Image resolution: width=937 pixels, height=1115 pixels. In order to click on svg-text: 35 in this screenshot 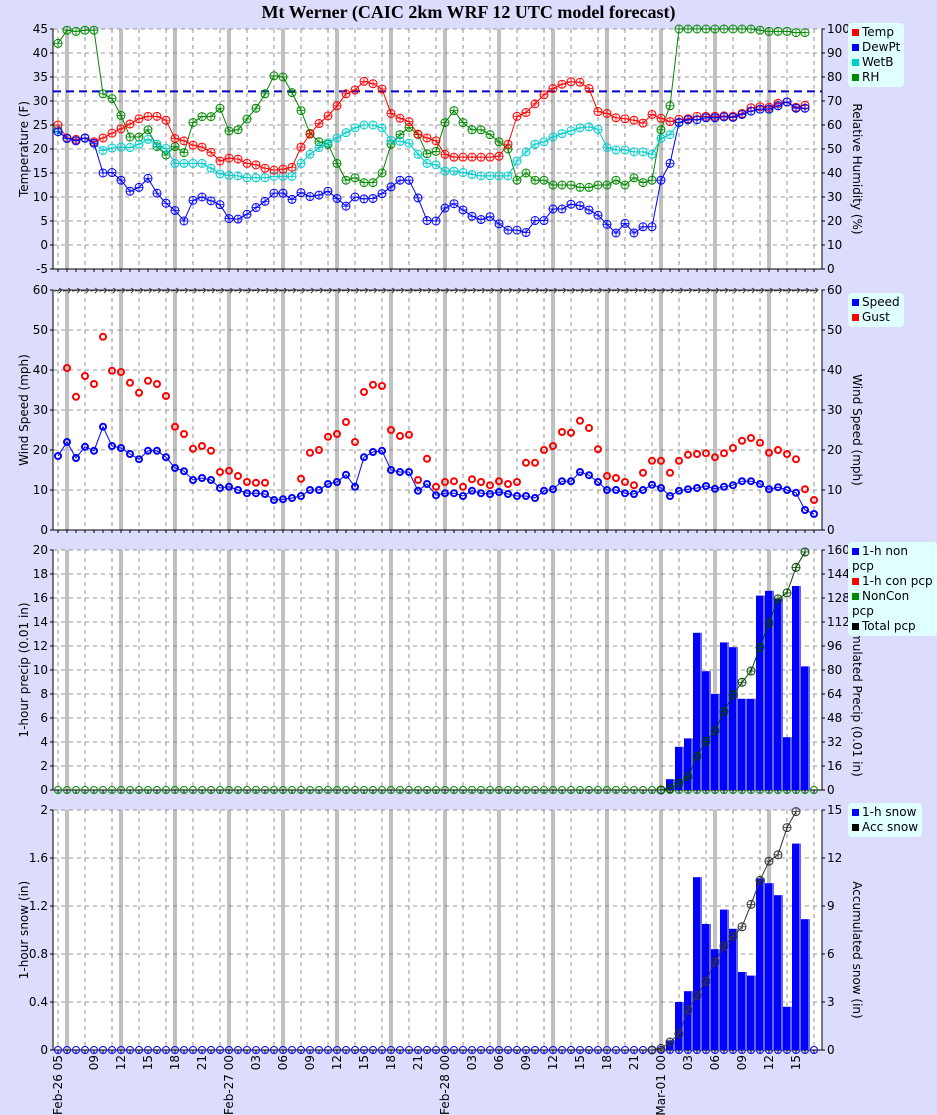, I will do `click(40, 77)`.